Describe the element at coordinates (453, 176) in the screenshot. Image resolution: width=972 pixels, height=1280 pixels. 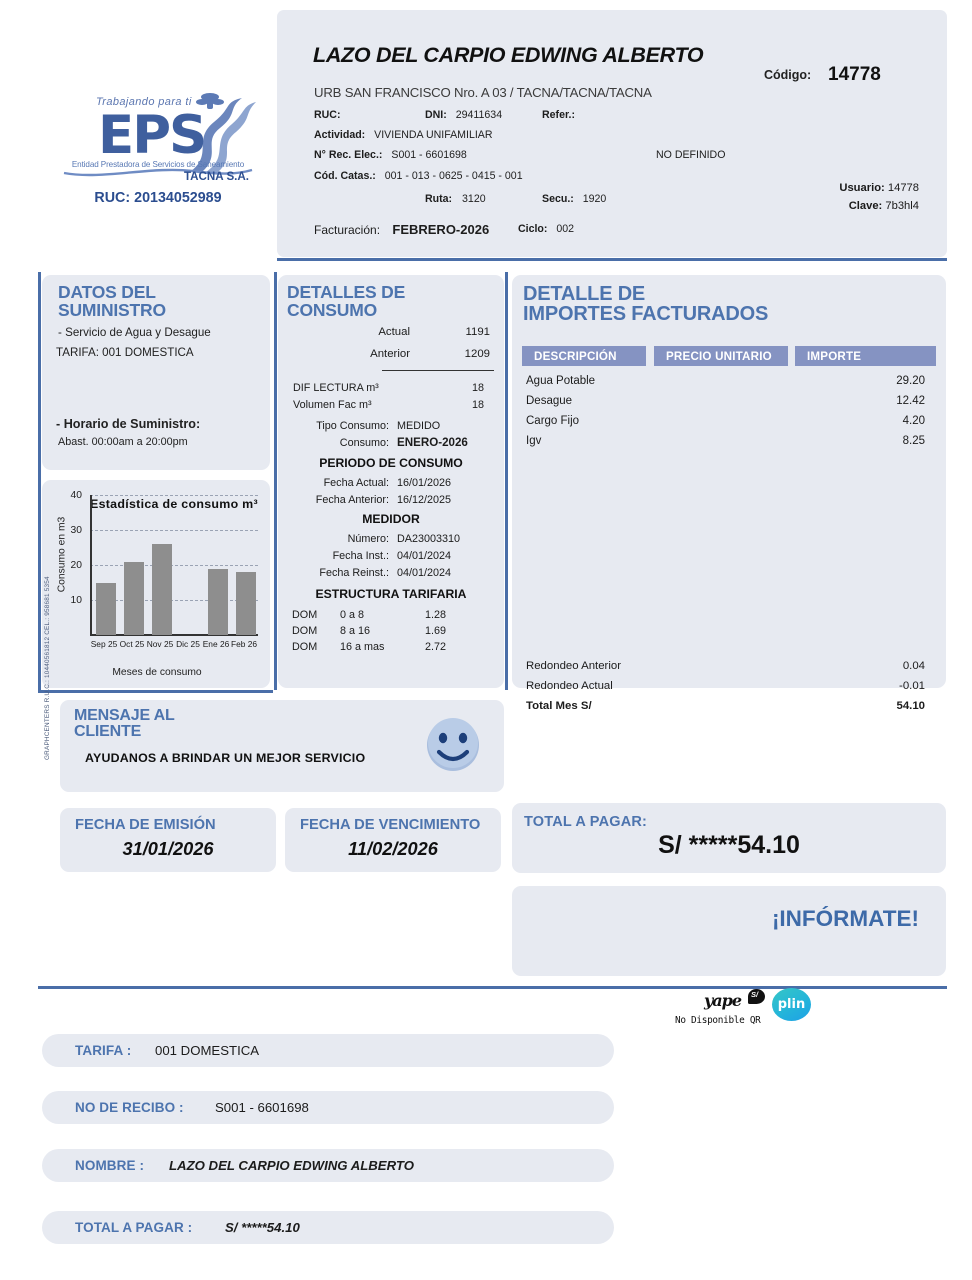
I see `cod-catas-value: 001 - 013 - 0625 - 0415 - 001` at that location.